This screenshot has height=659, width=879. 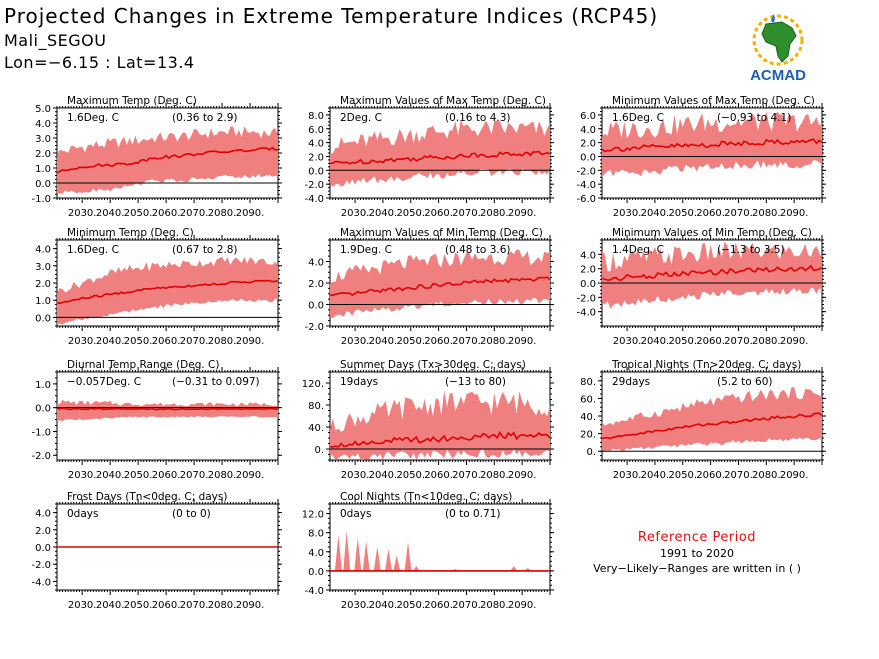 I want to click on chart-range: (−13 to 80), so click(x=475, y=382).